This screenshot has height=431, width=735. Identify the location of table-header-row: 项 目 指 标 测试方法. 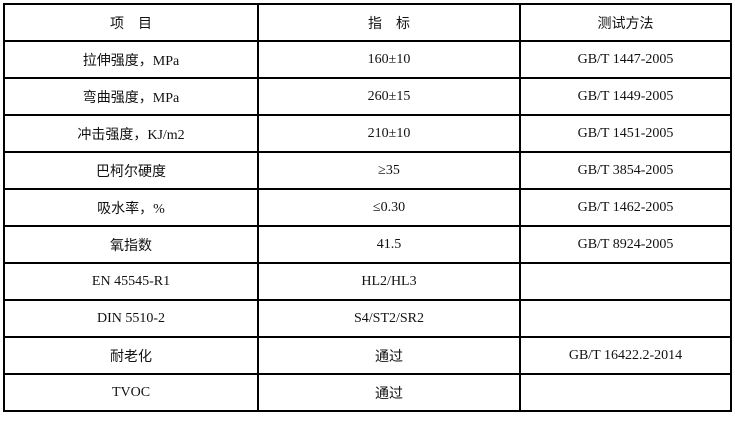
(367, 22).